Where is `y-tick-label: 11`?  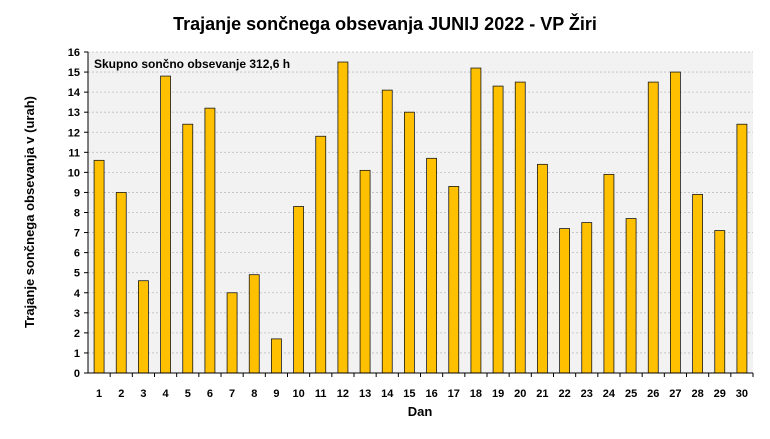
y-tick-label: 11 is located at coordinates (74, 153).